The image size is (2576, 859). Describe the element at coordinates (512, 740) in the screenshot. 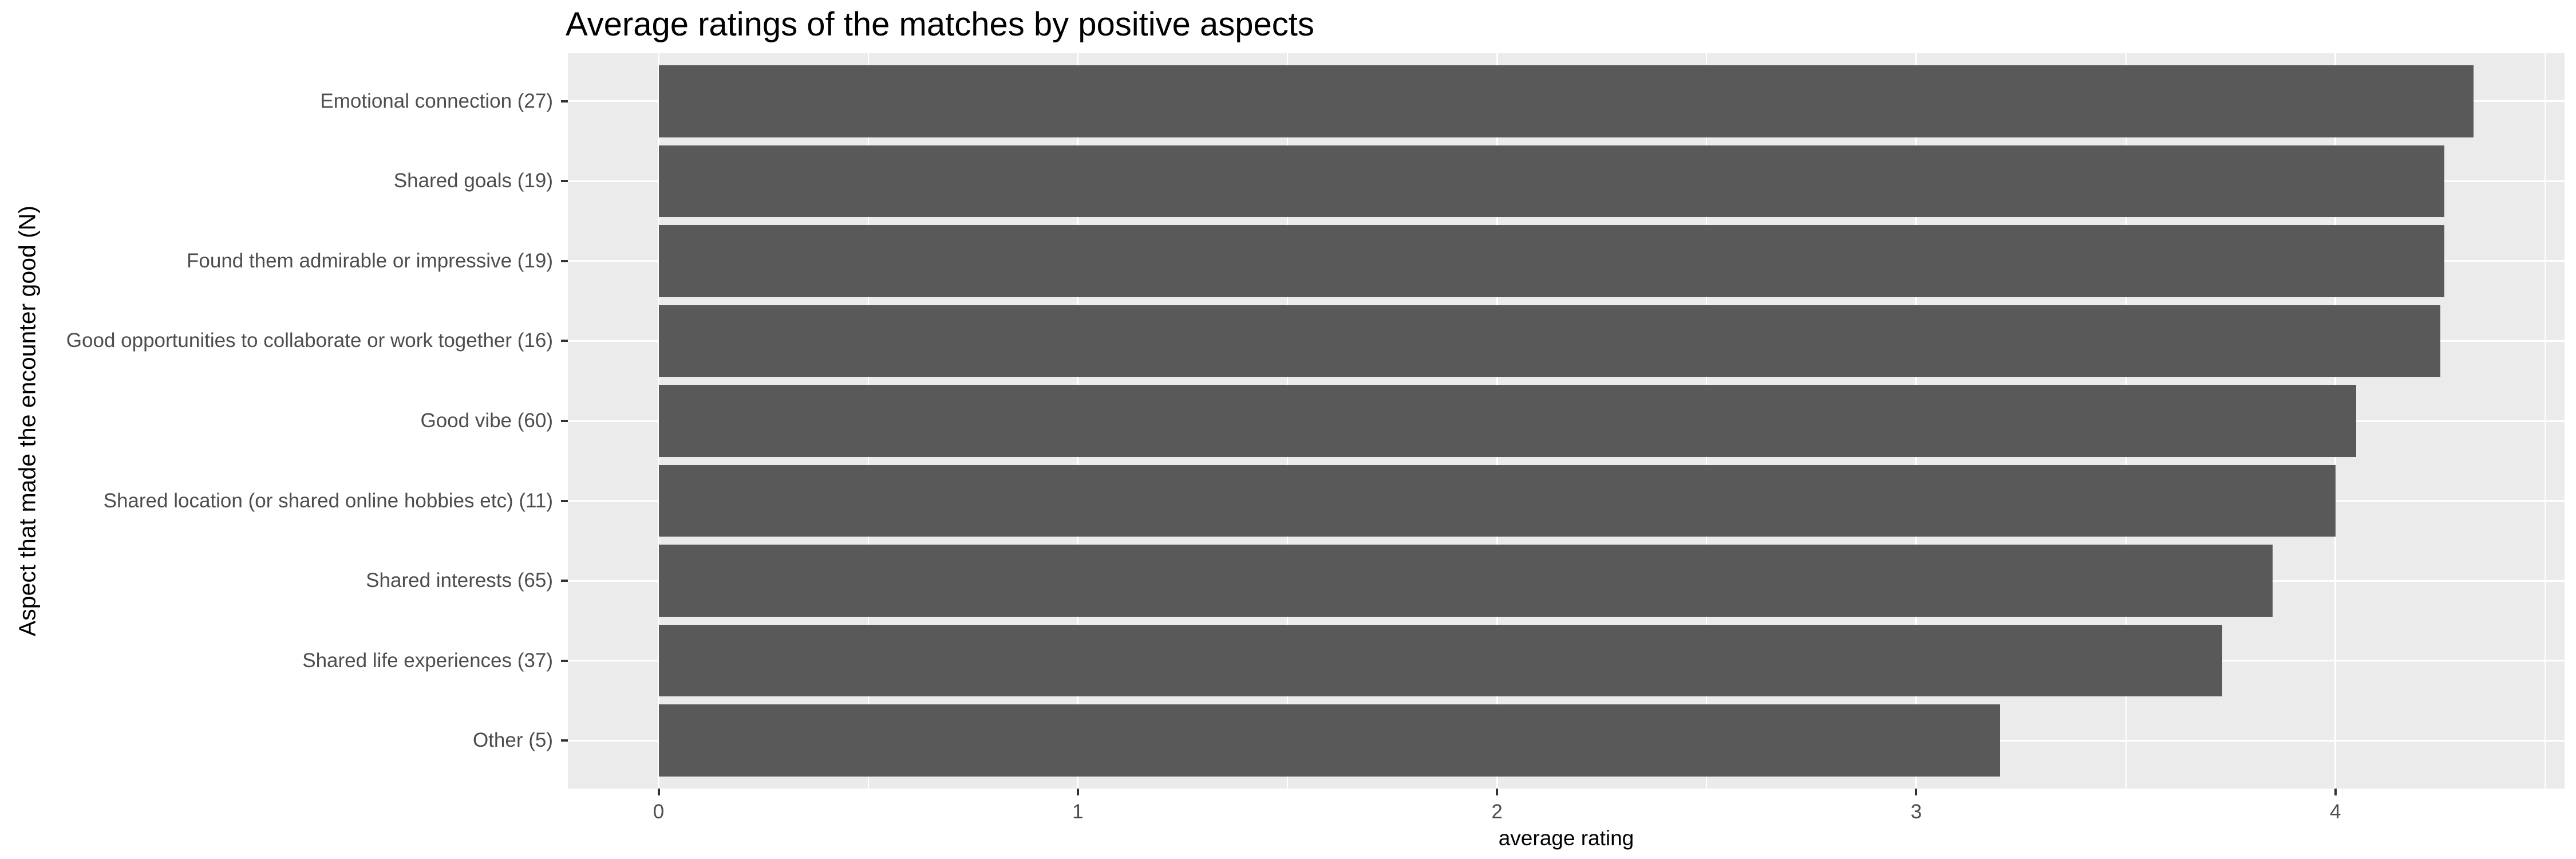

I see `y-tick-label: Other (5)` at that location.